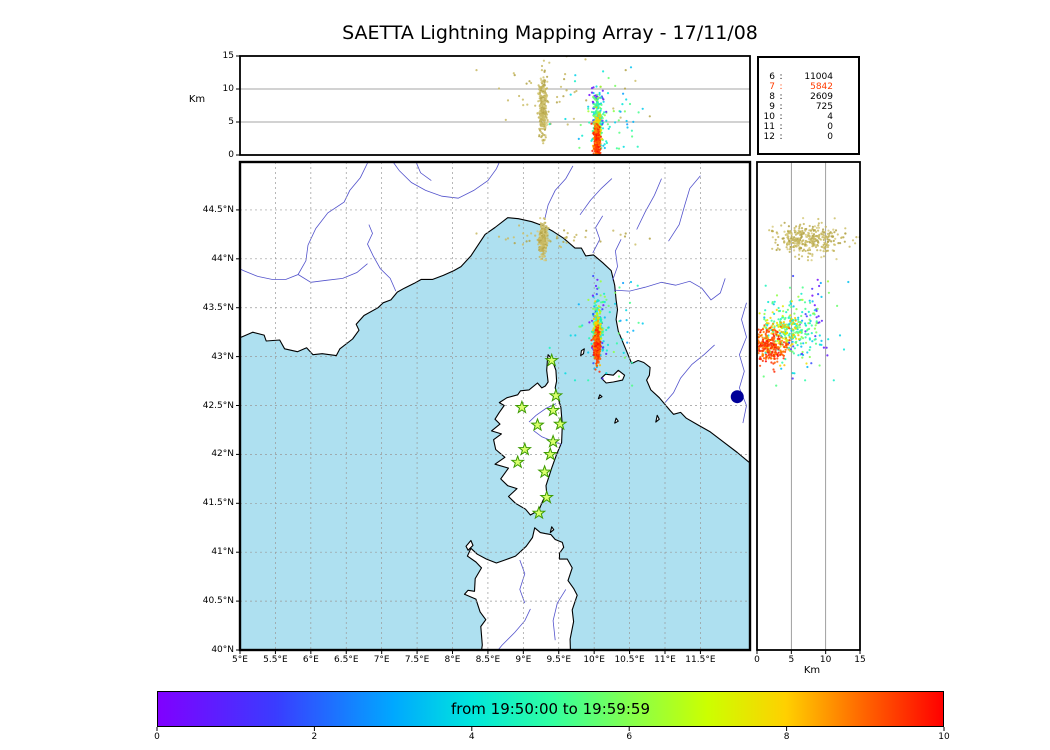 Image resolution: width=1050 pixels, height=750 pixels. What do you see at coordinates (563, 105) in the screenshot?
I see `lightning-scatter-alt-lon` at bounding box center [563, 105].